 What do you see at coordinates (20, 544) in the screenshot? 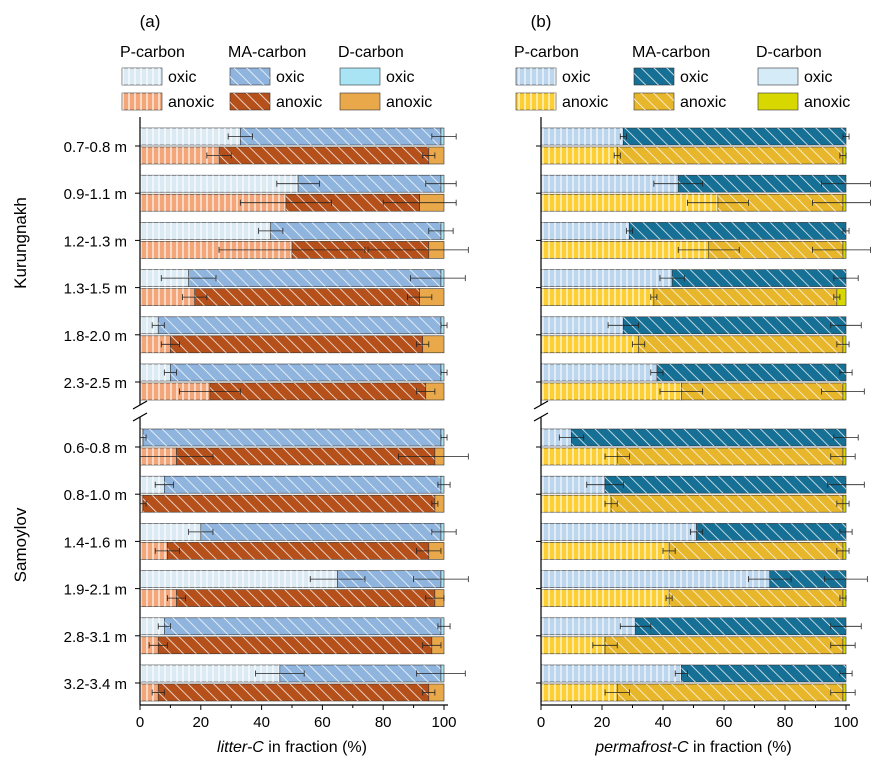
I see `y-group-label: Samoylov` at bounding box center [20, 544].